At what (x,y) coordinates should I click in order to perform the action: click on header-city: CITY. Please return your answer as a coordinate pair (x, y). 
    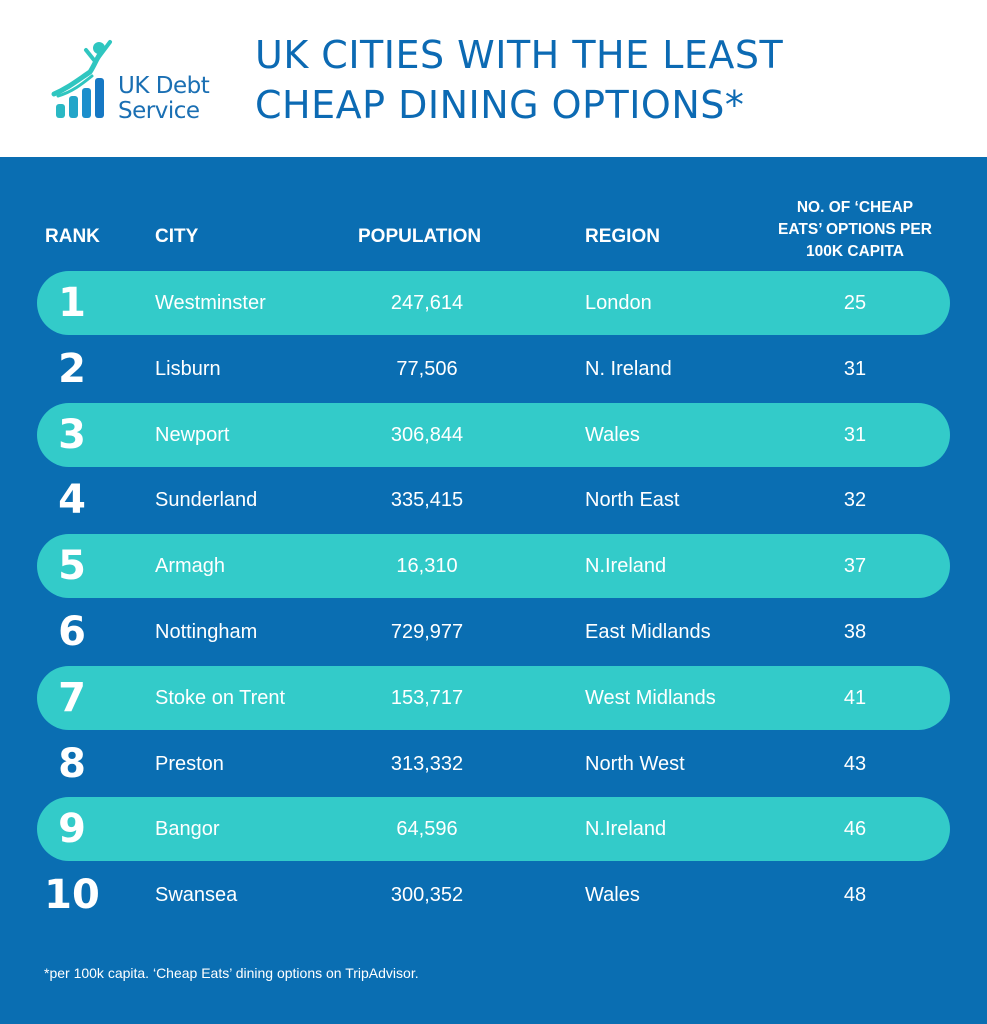
    Looking at the image, I should click on (177, 236).